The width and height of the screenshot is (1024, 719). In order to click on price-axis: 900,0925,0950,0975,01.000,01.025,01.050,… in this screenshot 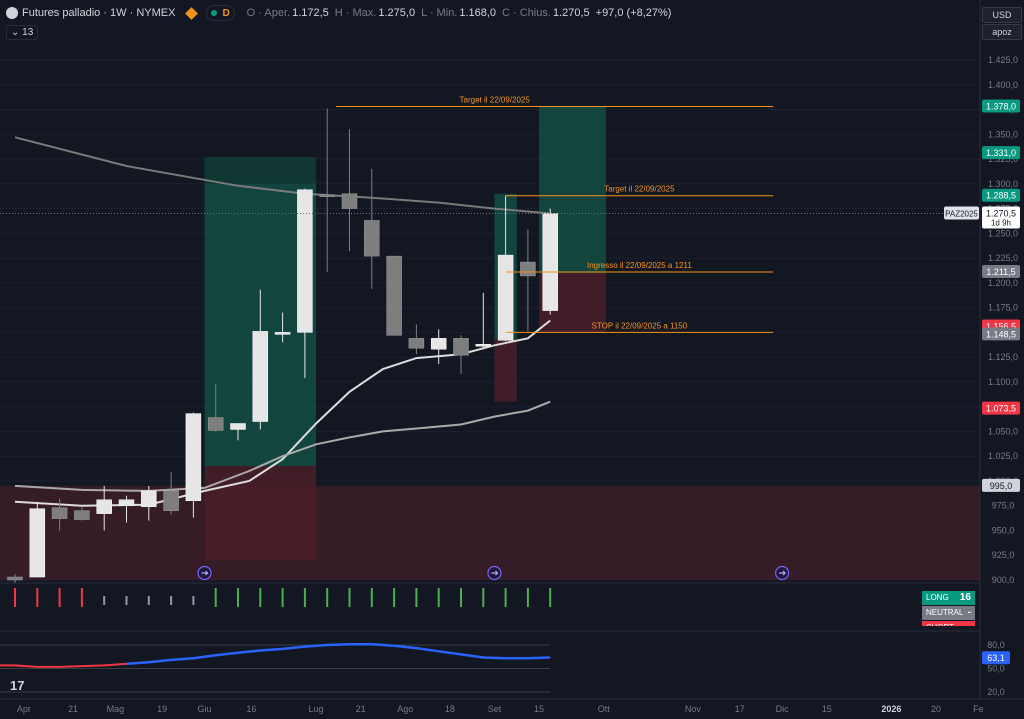, I will do `click(982, 376)`.